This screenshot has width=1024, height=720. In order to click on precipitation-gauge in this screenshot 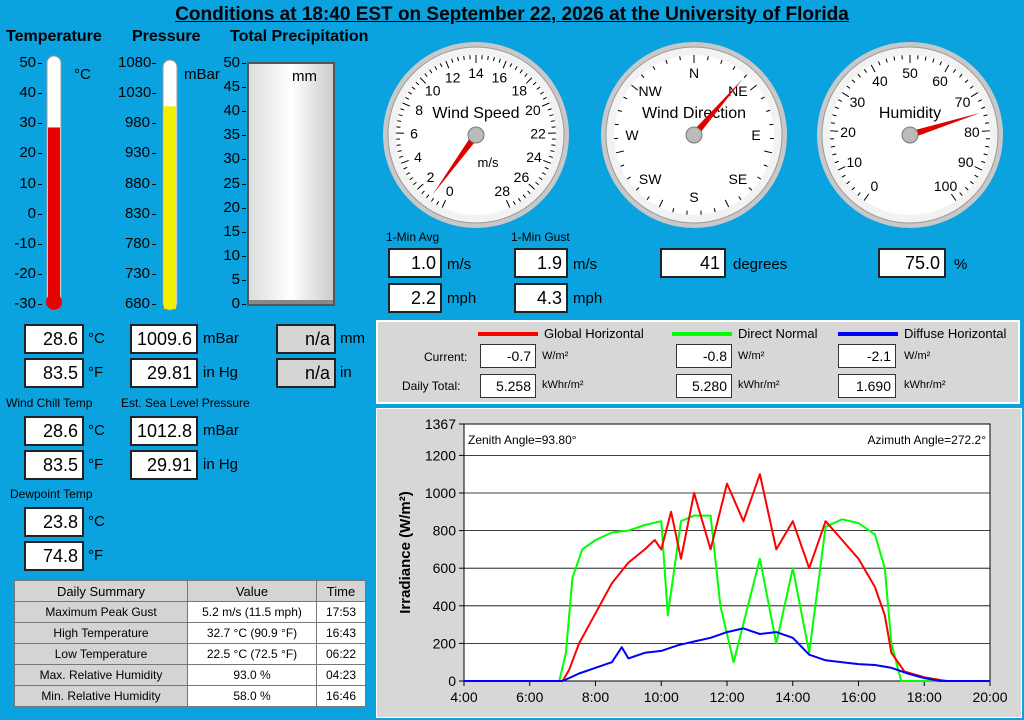, I will do `click(291, 184)`.